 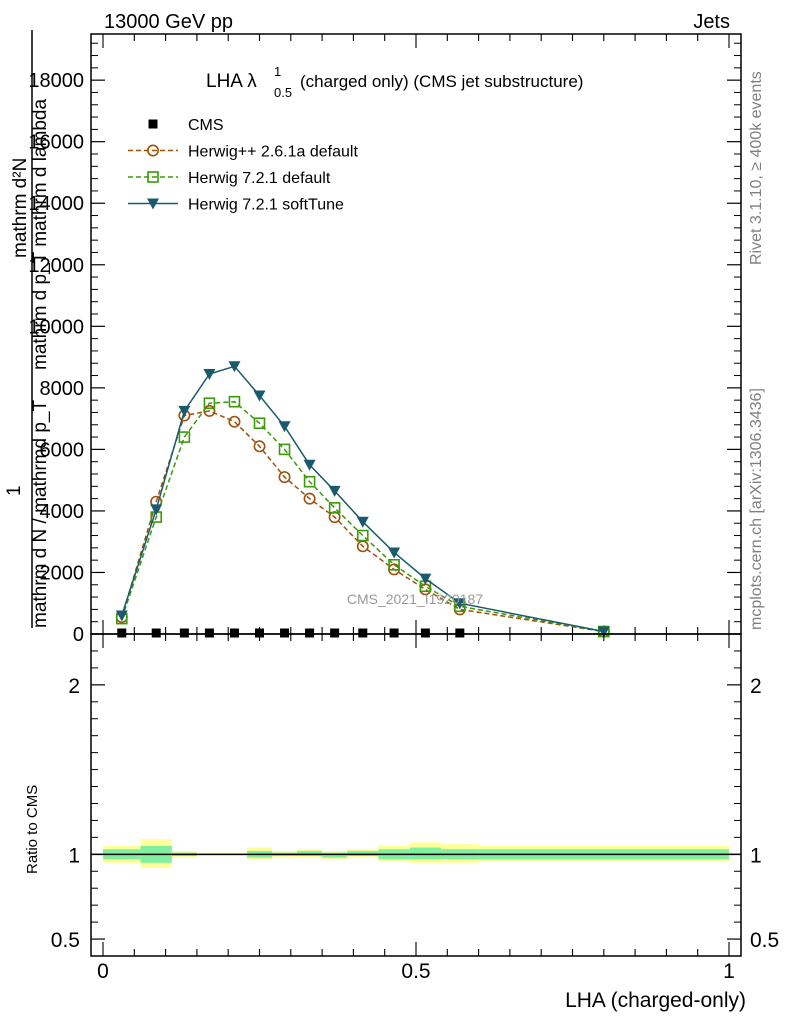 I want to click on main-ytick-label: 12000, so click(x=56, y=266).